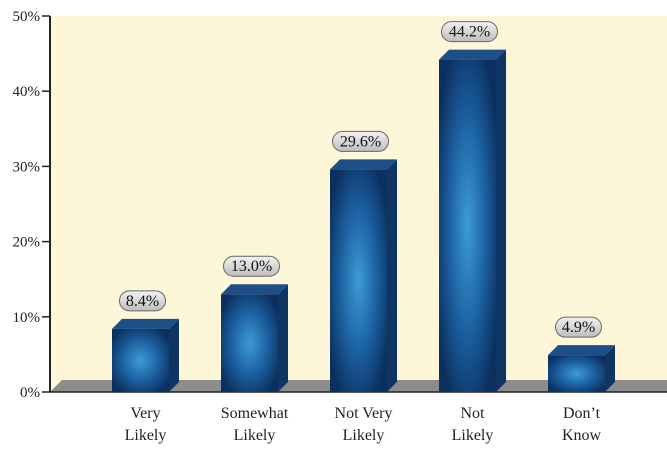  What do you see at coordinates (145, 413) in the screenshot?
I see `category-label-line: Very` at bounding box center [145, 413].